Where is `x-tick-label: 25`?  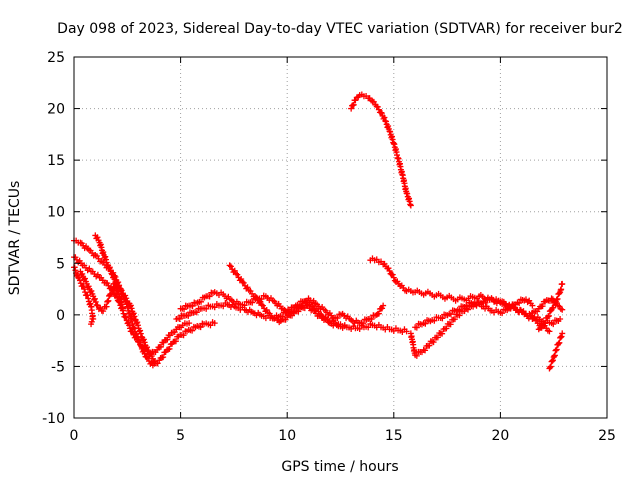
x-tick-label: 25 is located at coordinates (607, 436).